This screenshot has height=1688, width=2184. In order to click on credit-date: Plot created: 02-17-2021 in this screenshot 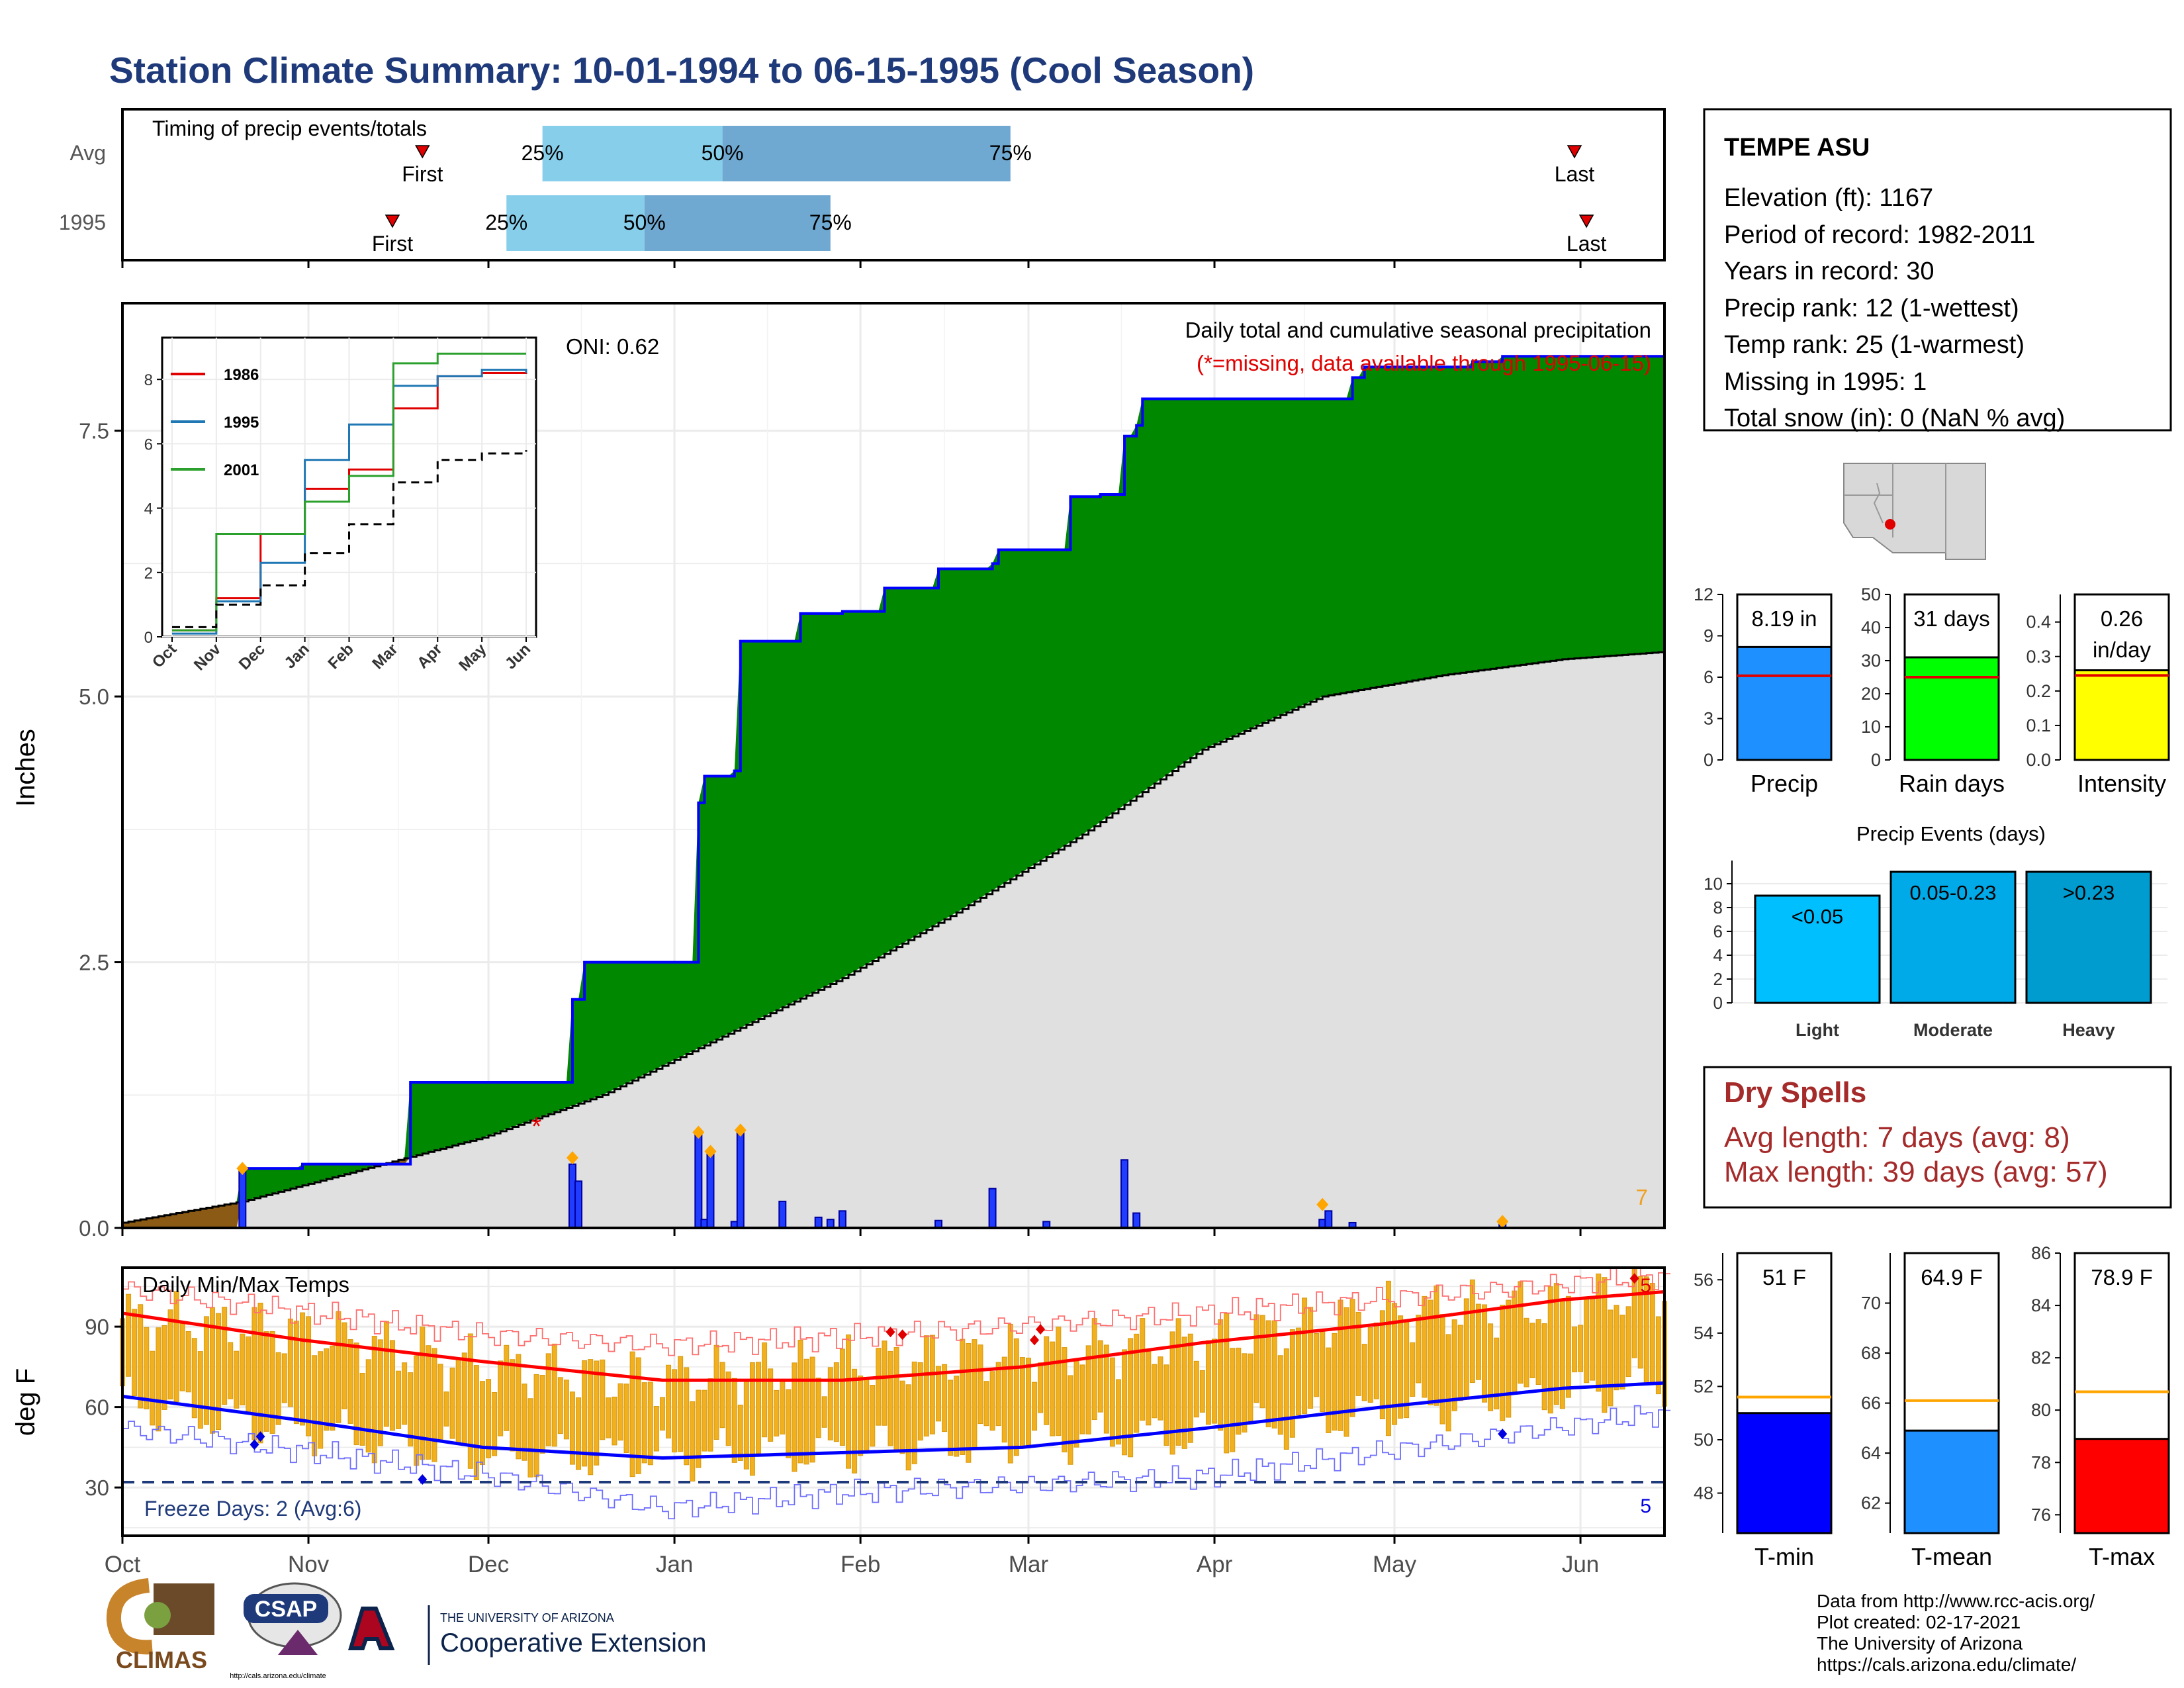, I will do `click(1919, 1622)`.